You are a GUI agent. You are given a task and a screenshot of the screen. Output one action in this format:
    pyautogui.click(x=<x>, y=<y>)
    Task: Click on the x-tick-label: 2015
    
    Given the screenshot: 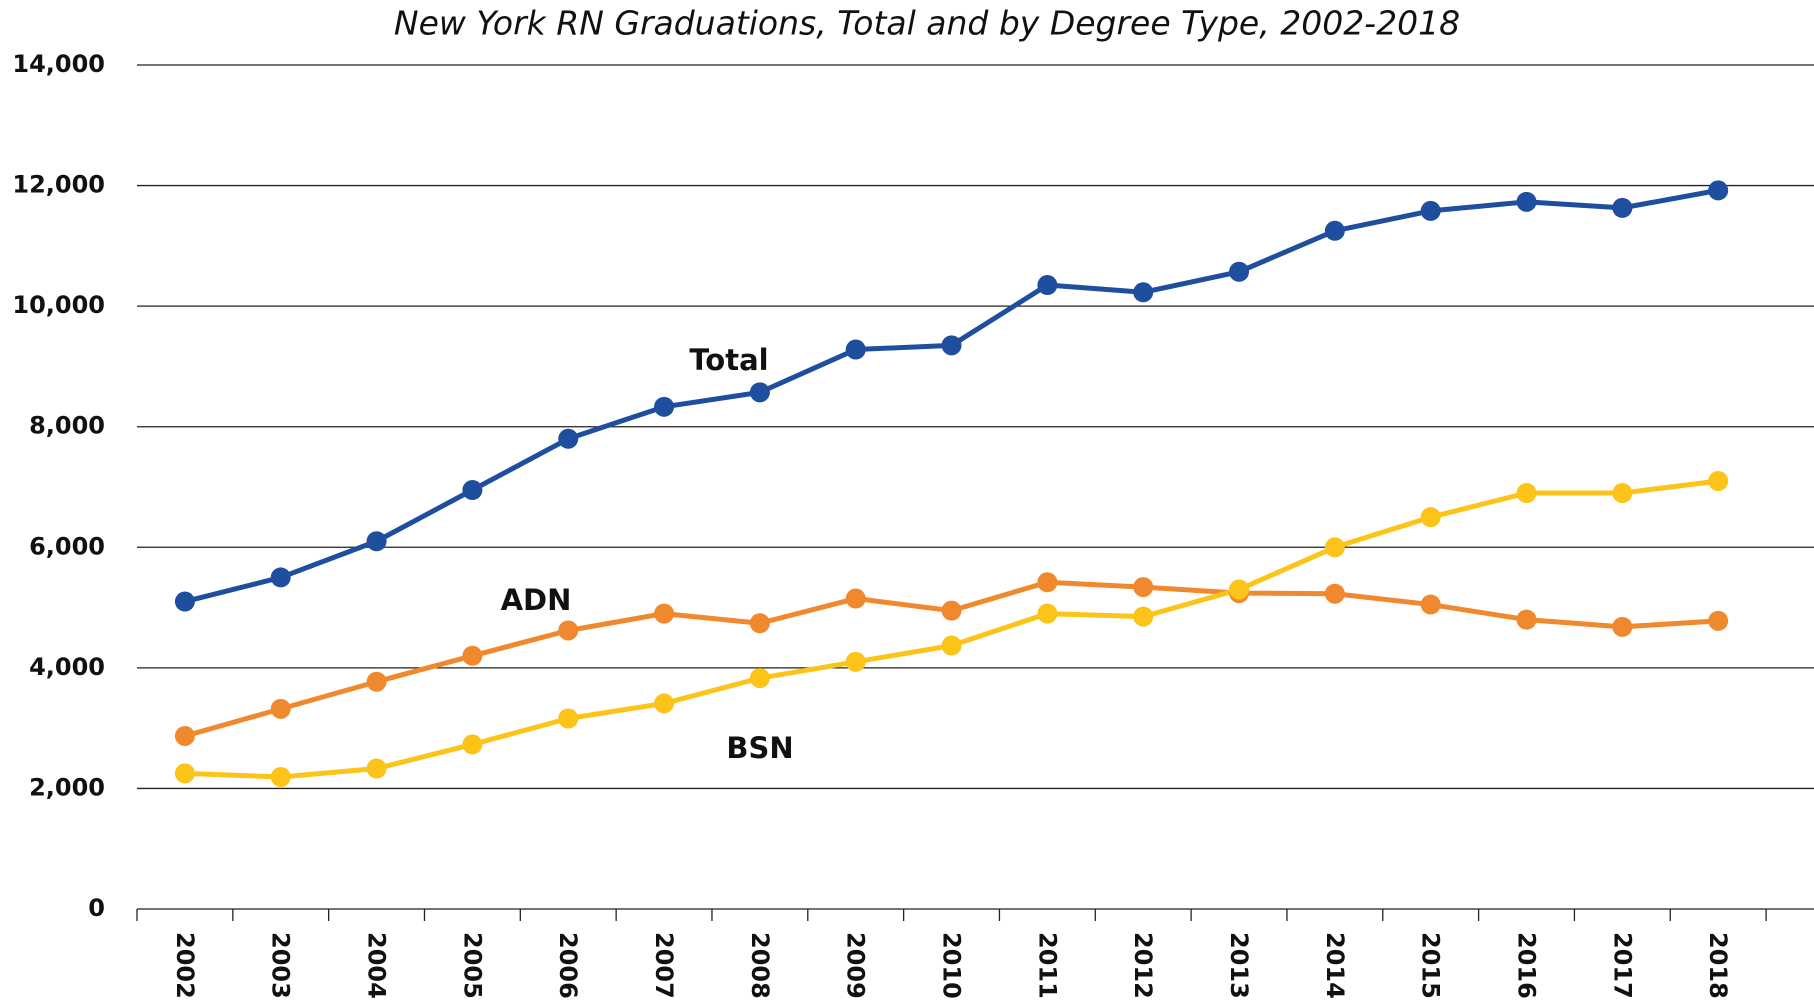 What is the action you would take?
    pyautogui.click(x=1431, y=965)
    